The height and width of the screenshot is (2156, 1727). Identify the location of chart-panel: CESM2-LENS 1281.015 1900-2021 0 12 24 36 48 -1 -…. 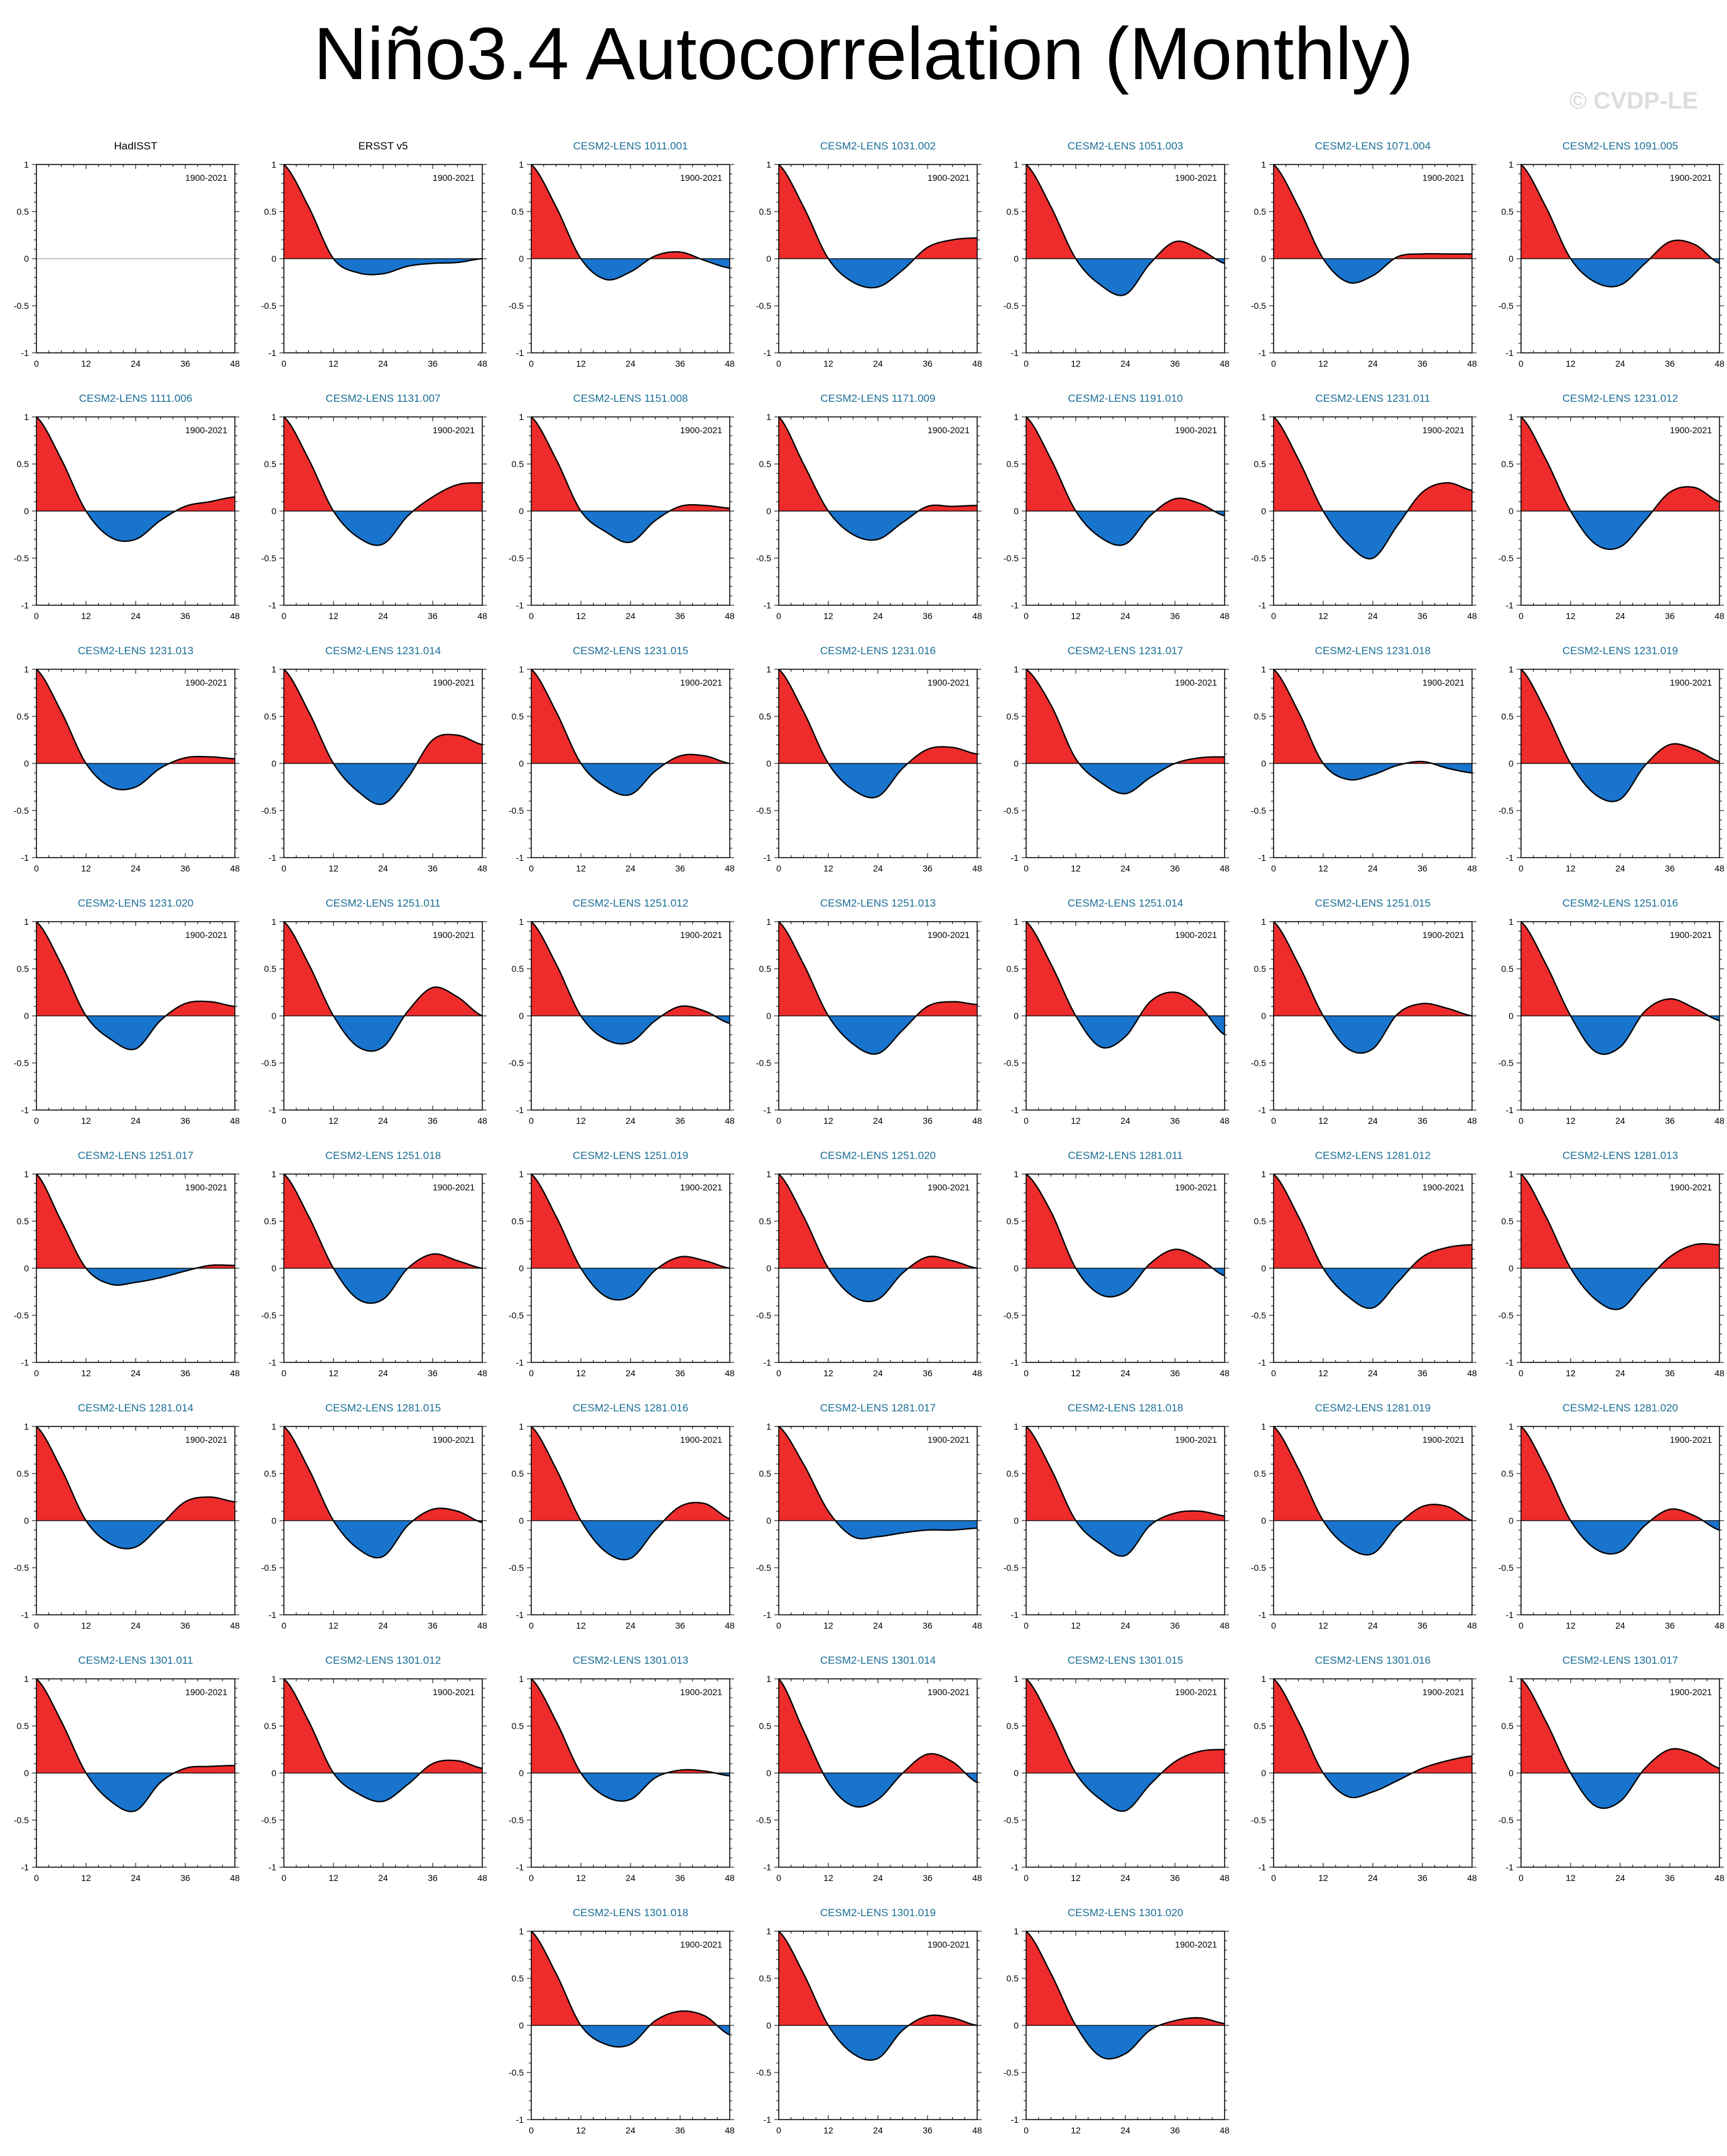
(374, 1516).